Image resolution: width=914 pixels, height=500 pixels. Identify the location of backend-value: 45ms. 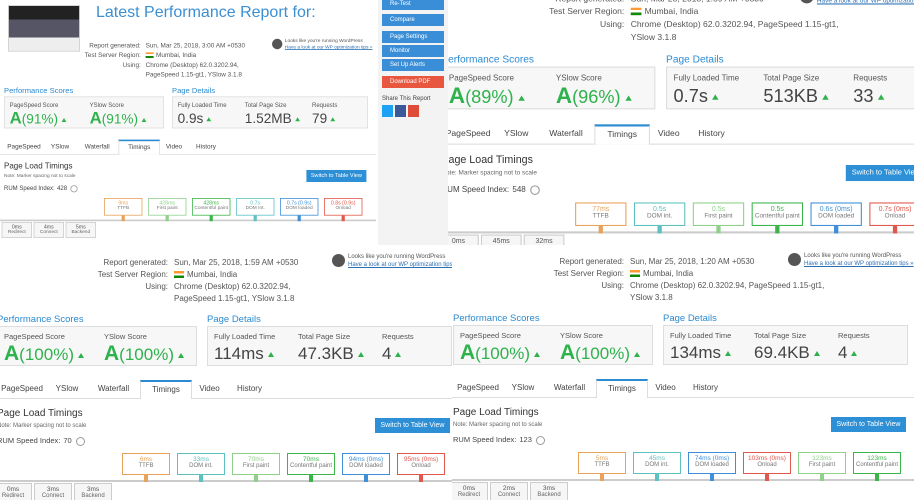
(501, 241).